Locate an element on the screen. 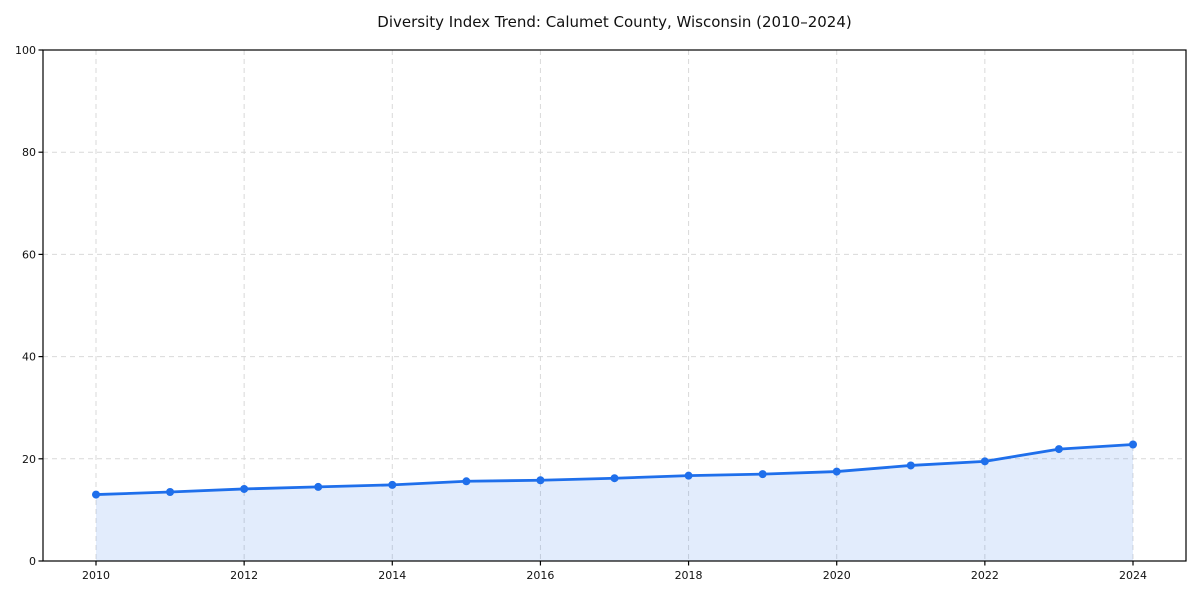 This screenshot has width=1200, height=600. x-tick-label: 2014 is located at coordinates (392, 575).